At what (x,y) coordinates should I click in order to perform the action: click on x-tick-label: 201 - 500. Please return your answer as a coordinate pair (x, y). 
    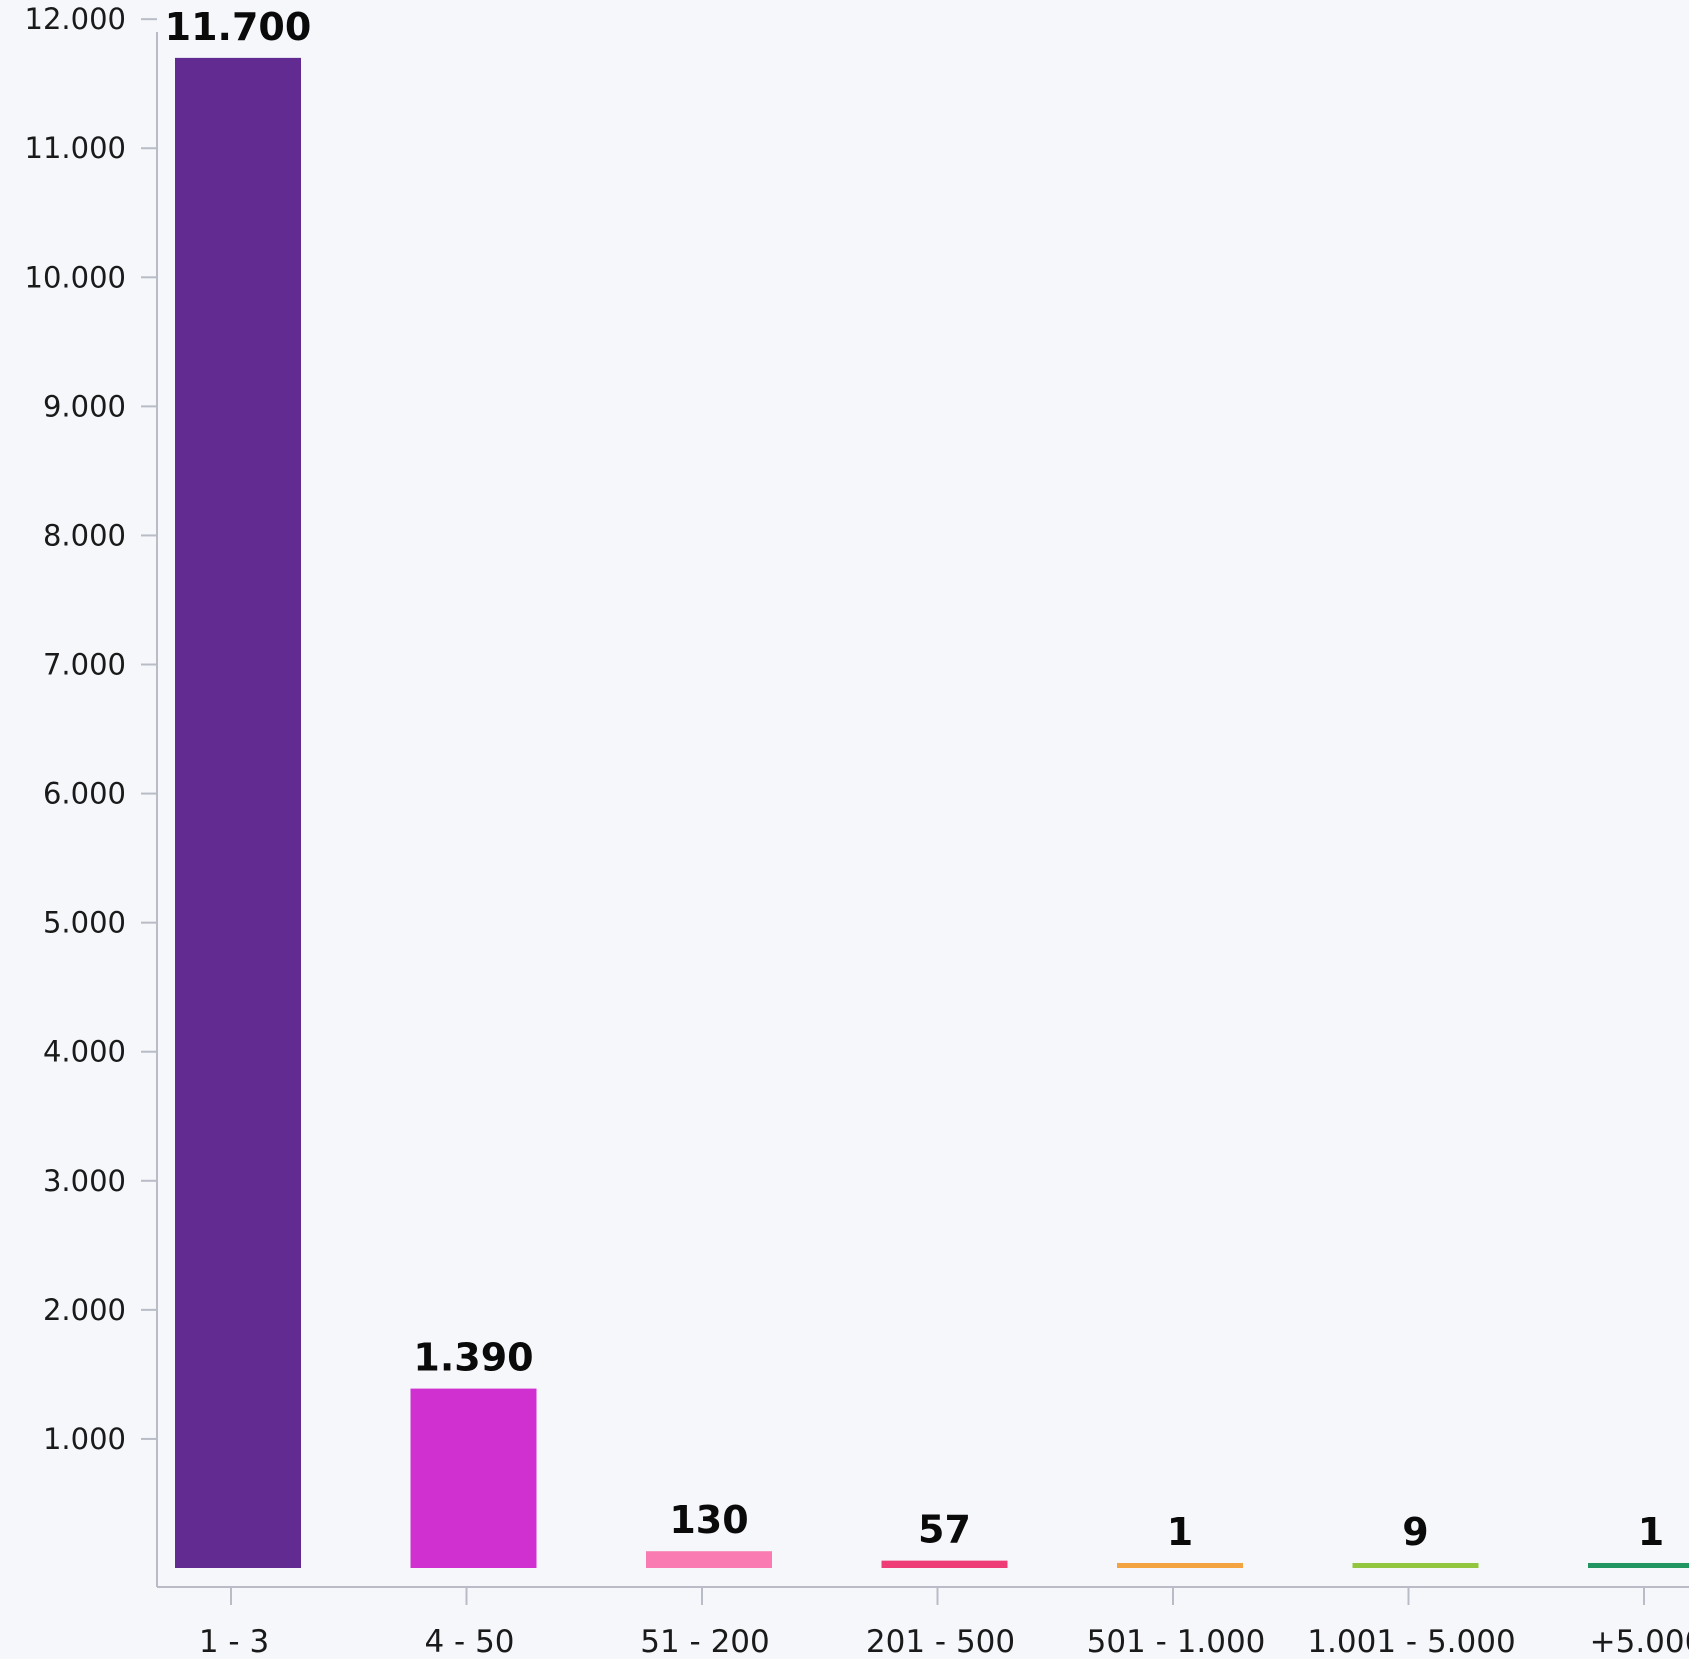
    Looking at the image, I should click on (940, 1641).